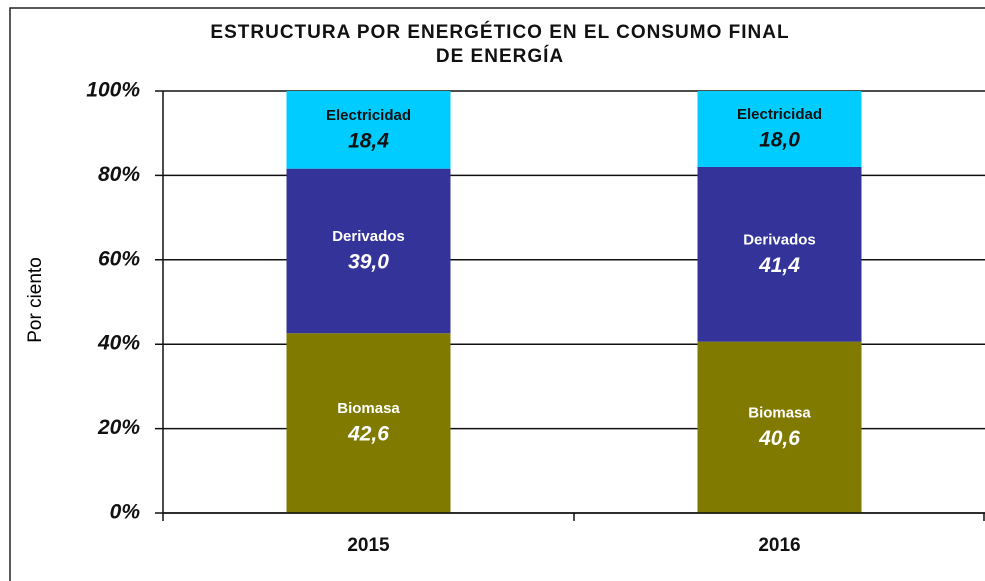  I want to click on data-label: 18,0, so click(779, 140).